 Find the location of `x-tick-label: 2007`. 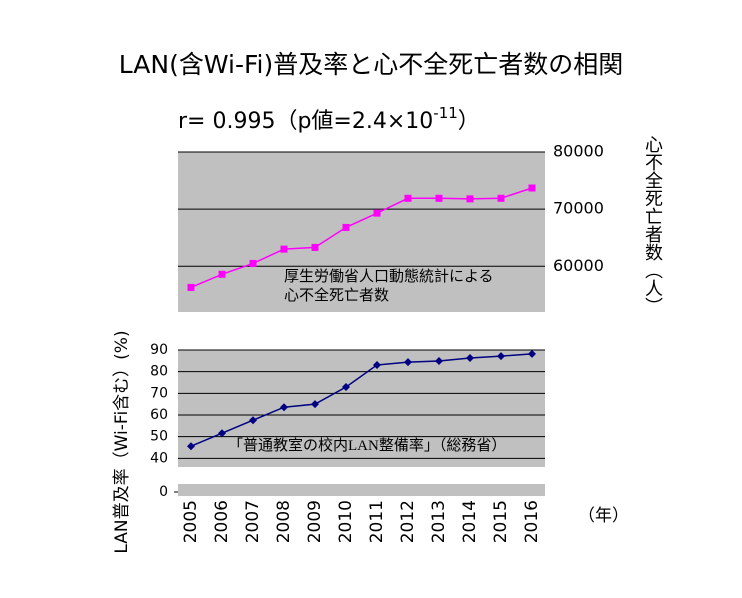

x-tick-label: 2007 is located at coordinates (253, 521).